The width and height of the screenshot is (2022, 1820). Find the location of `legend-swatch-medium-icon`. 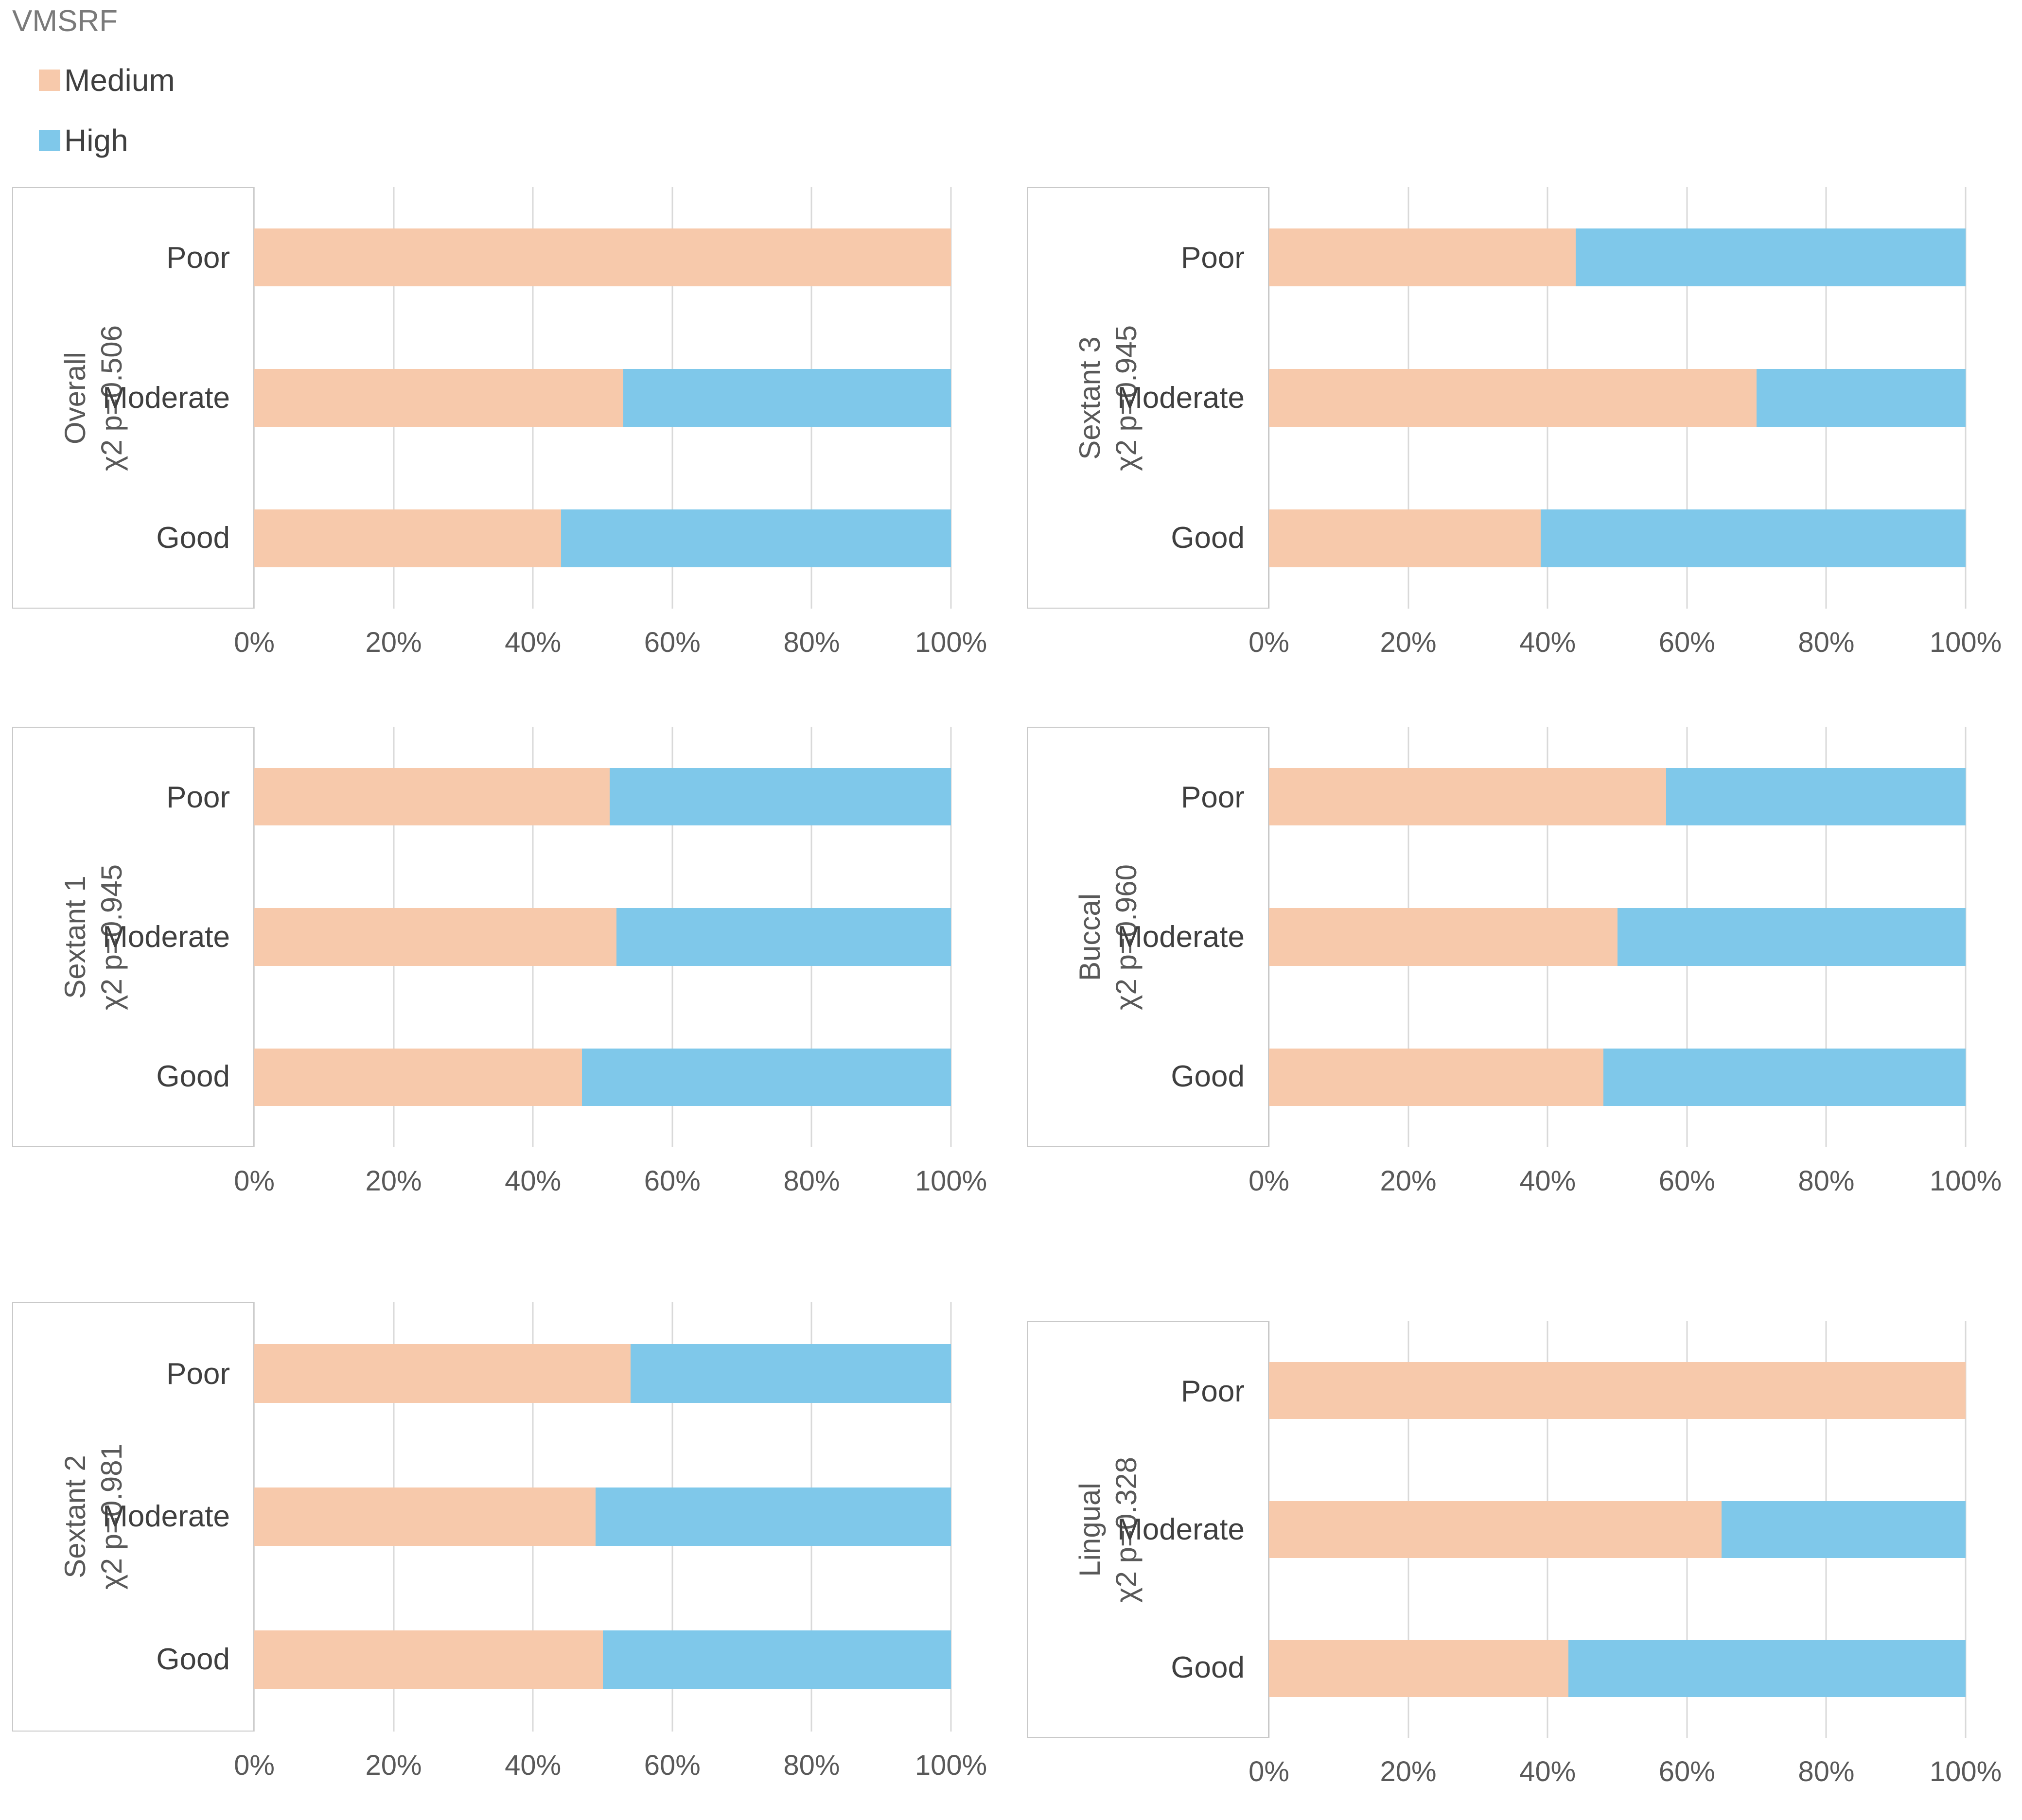

legend-swatch-medium-icon is located at coordinates (49, 80).